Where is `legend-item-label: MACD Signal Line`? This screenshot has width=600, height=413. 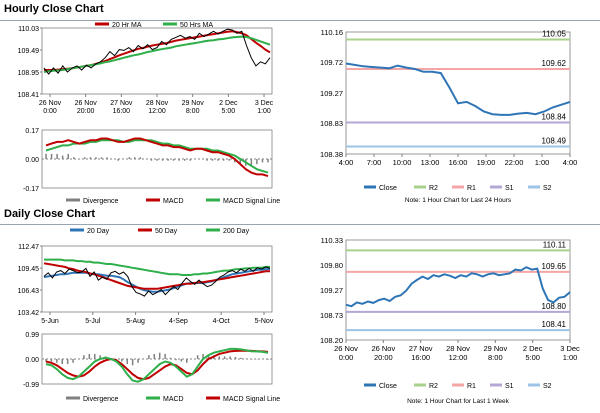 legend-item-label: MACD Signal Line is located at coordinates (251, 201).